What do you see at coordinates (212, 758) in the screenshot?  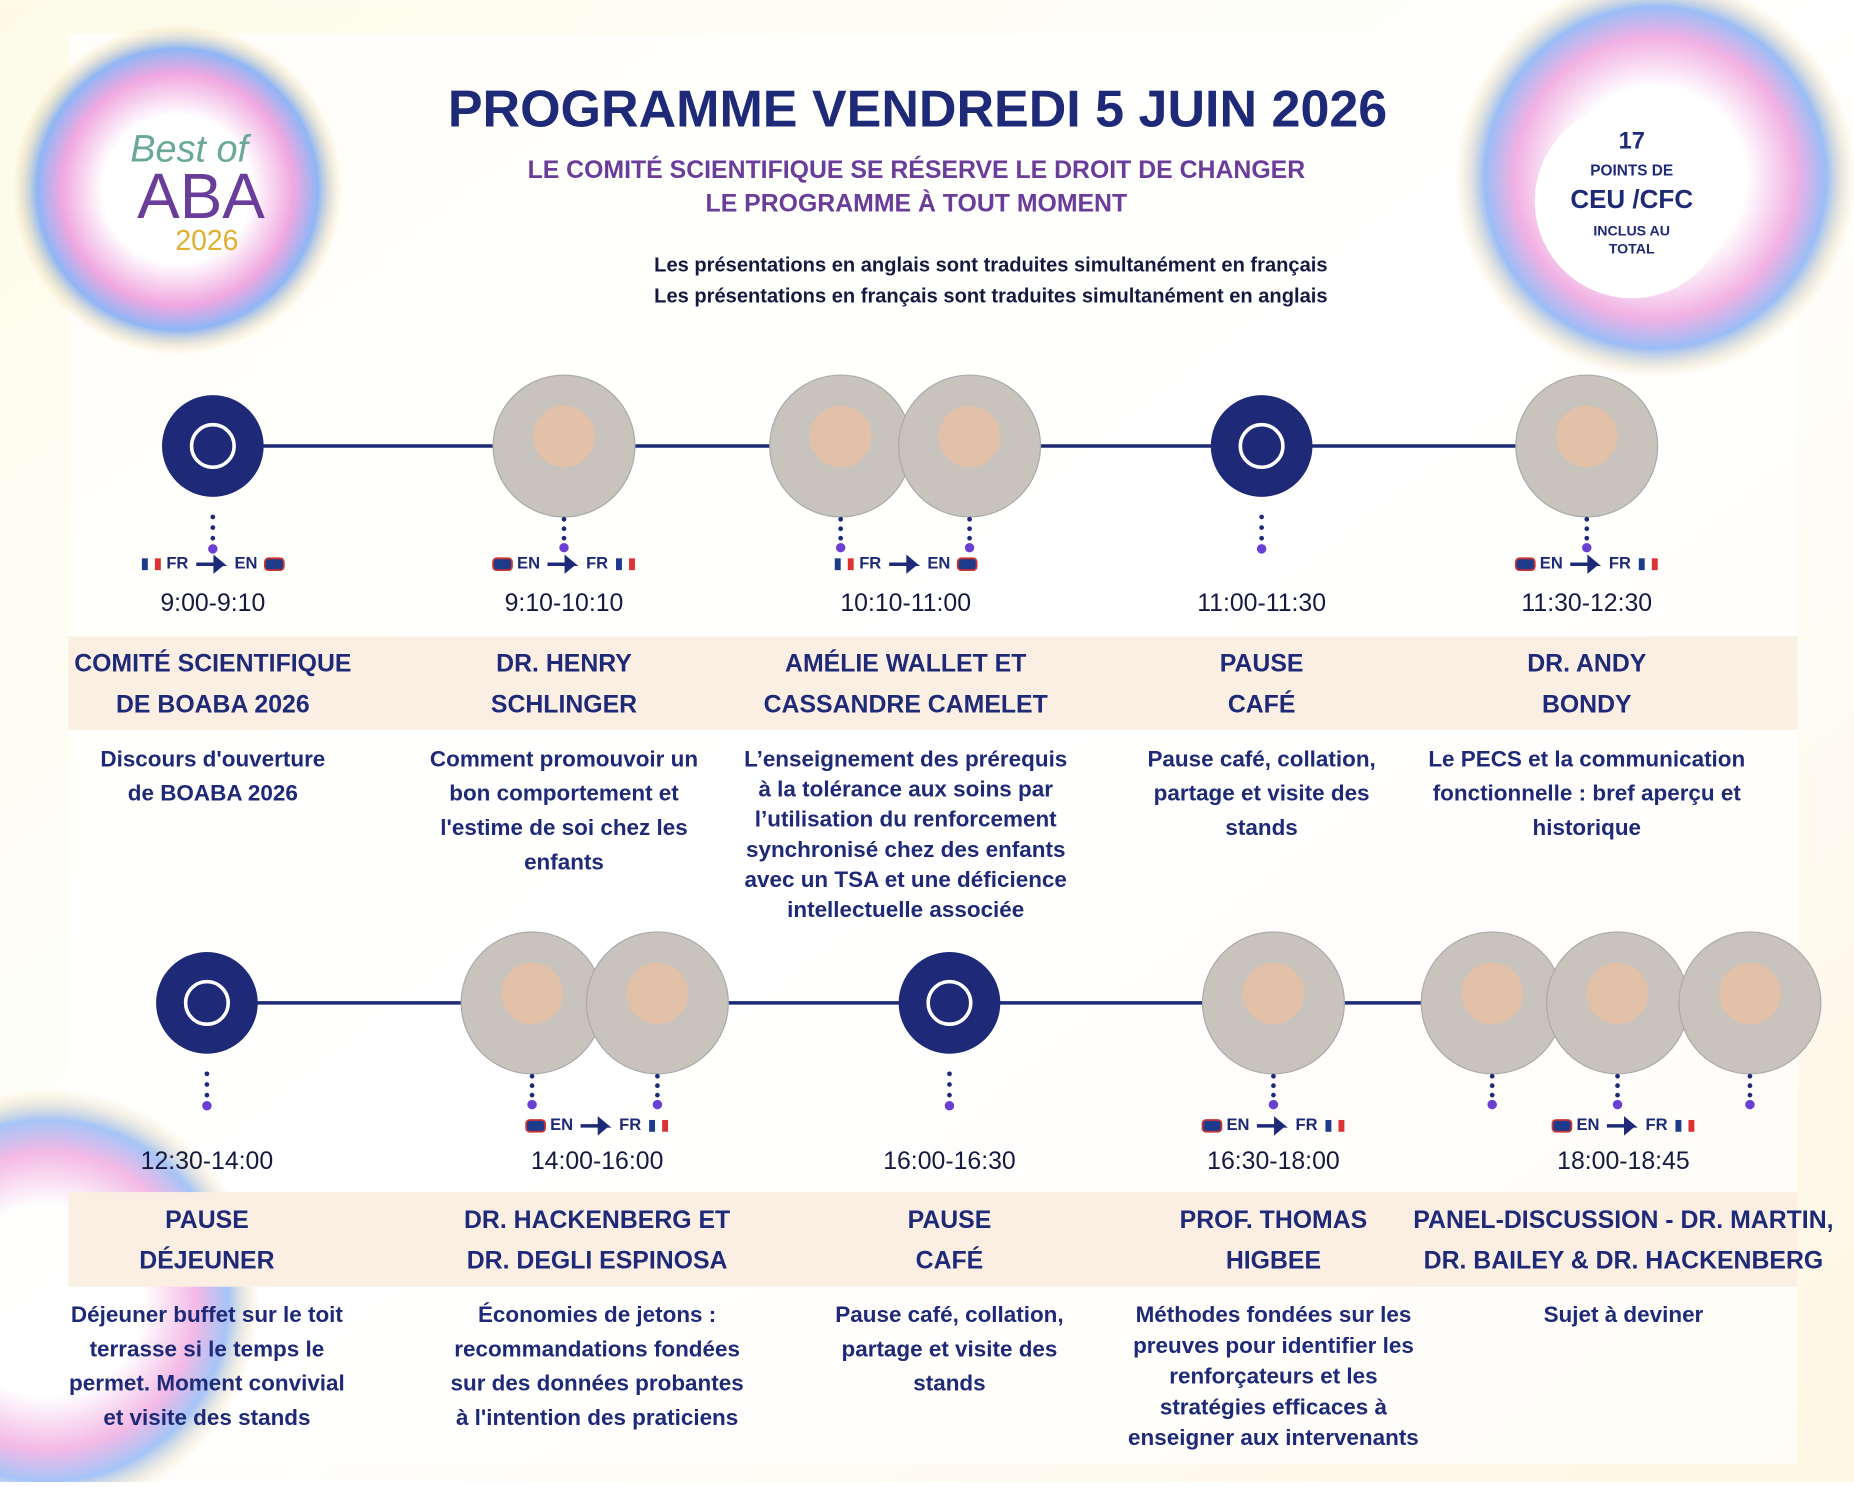 I see `description: Discours d'ouverture` at bounding box center [212, 758].